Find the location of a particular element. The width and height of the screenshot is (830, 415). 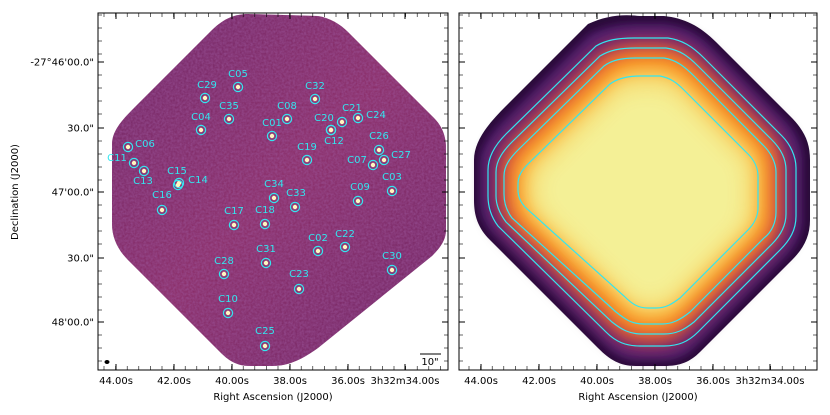

source-c22: C22 is located at coordinates (345, 241).